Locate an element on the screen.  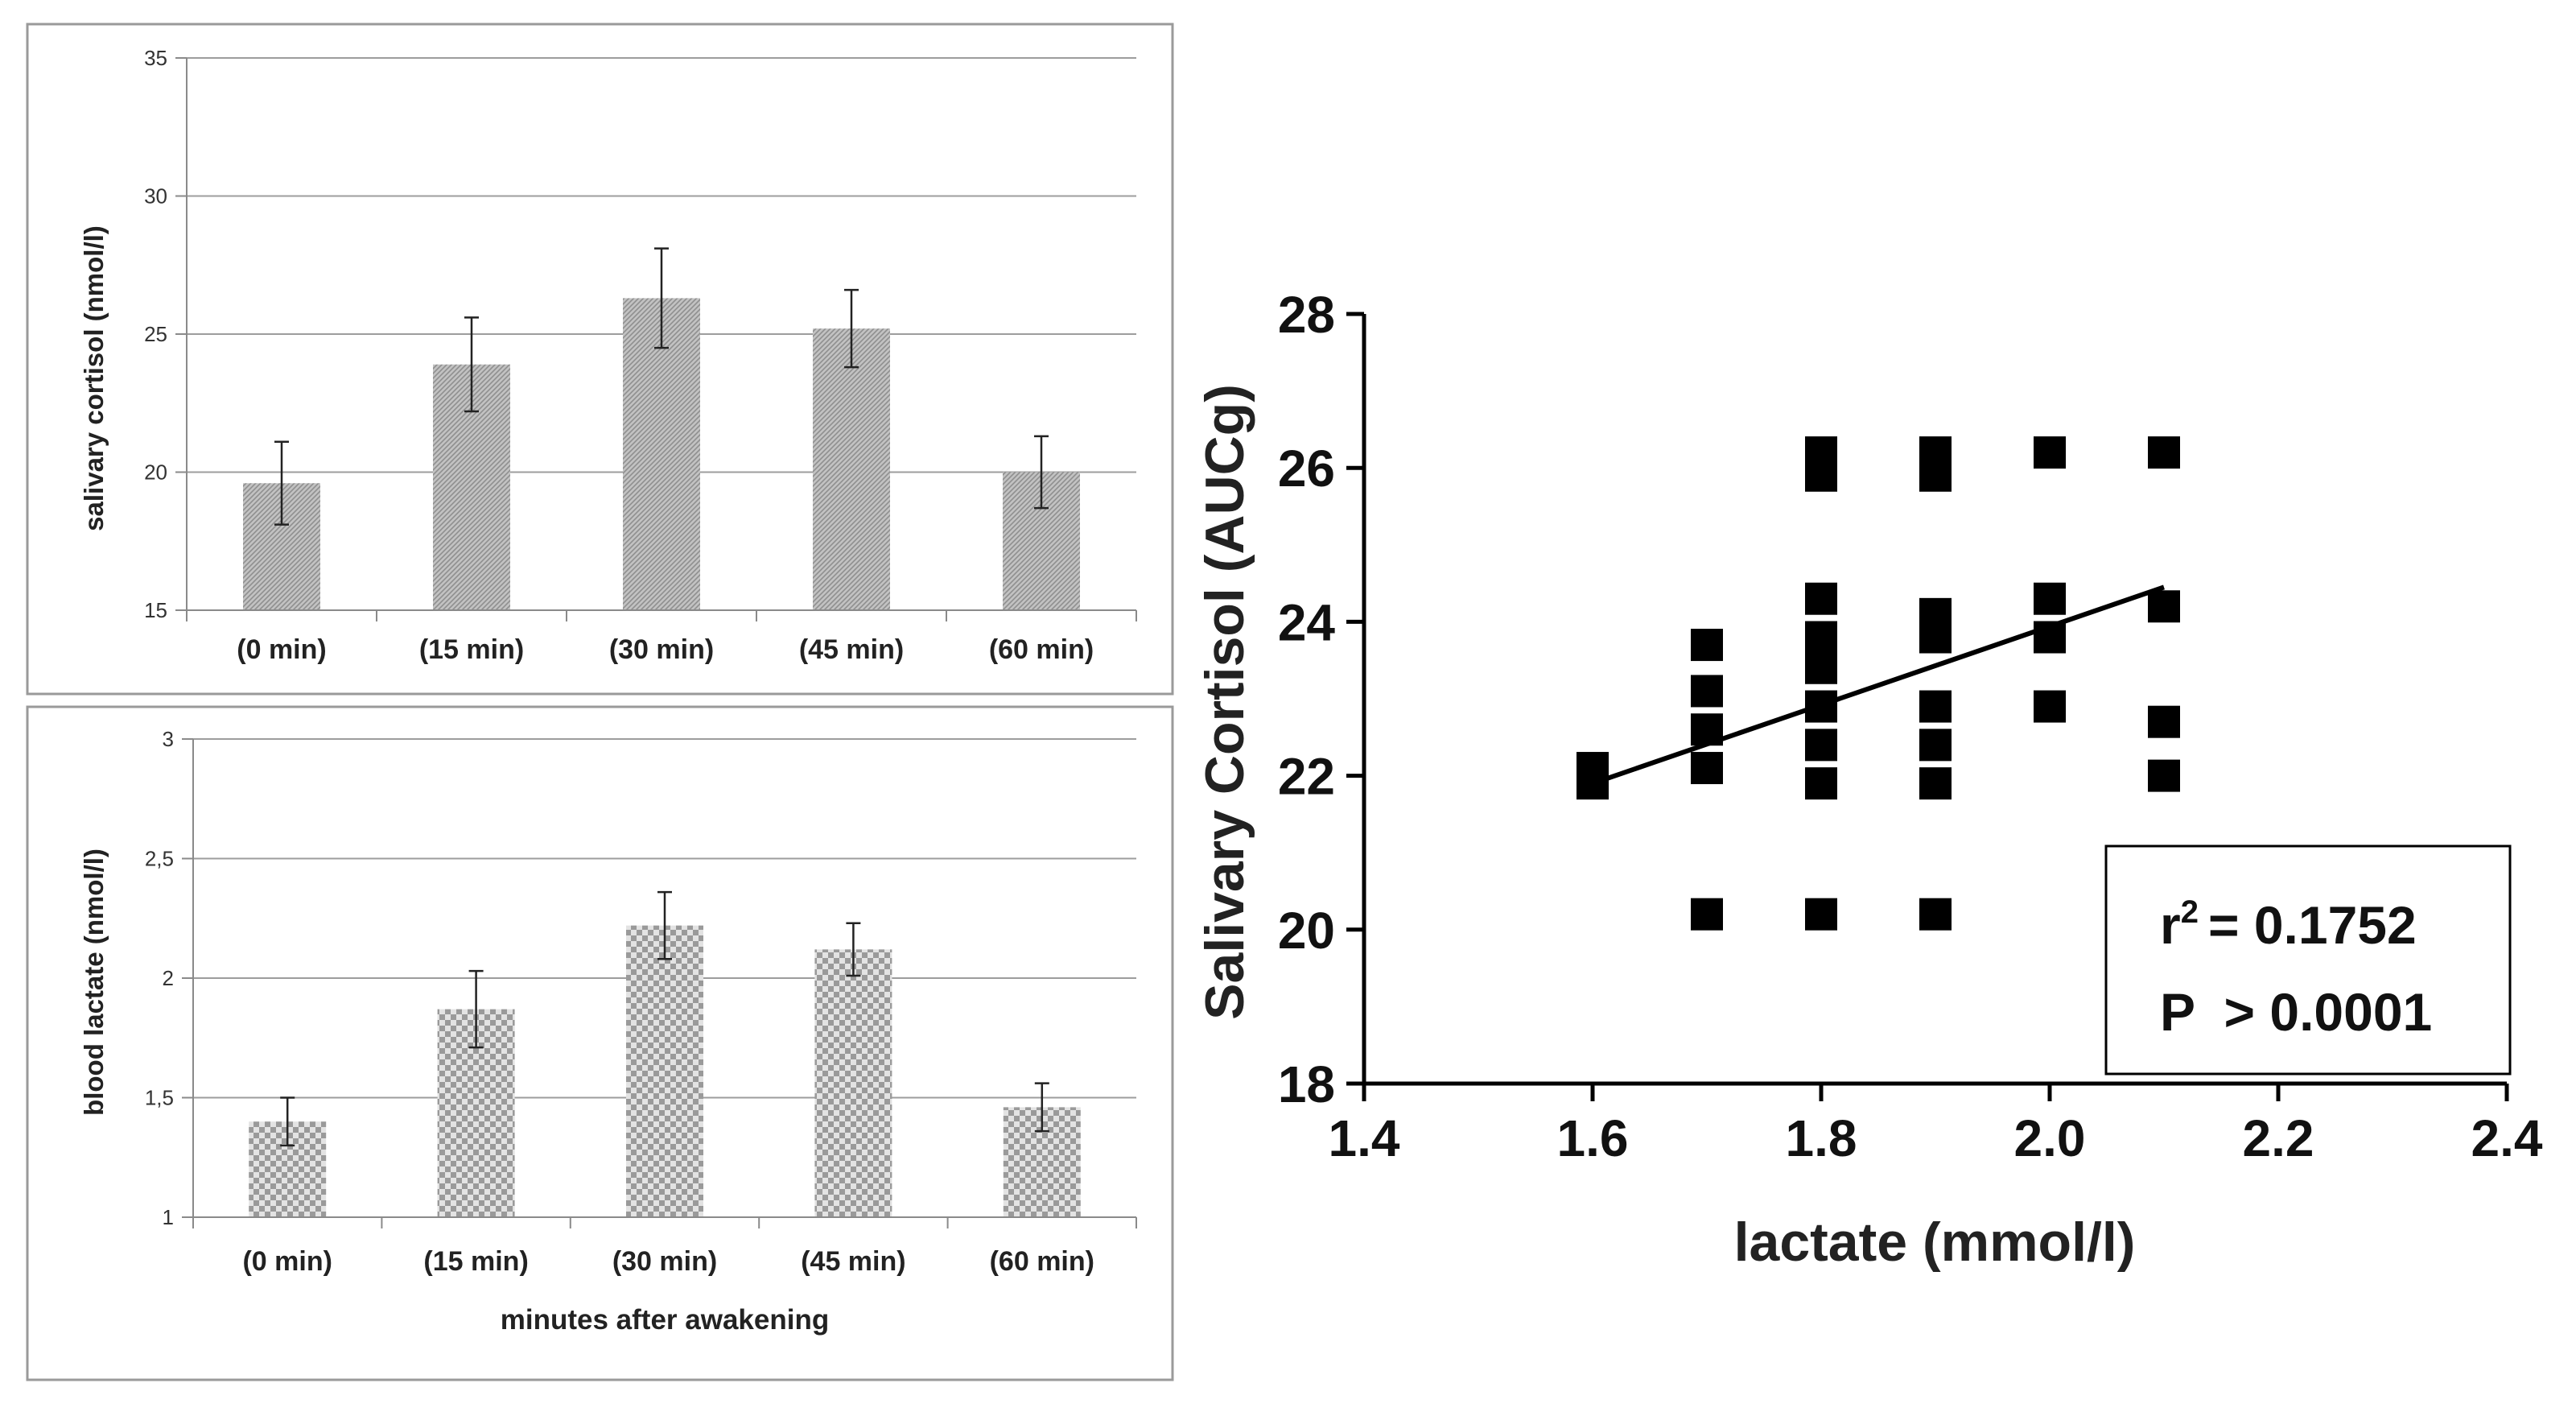
lactate-x-tick-labels: (0 min) (15 min) (30 min) (45 min) (60 min) is located at coordinates (668, 1261).